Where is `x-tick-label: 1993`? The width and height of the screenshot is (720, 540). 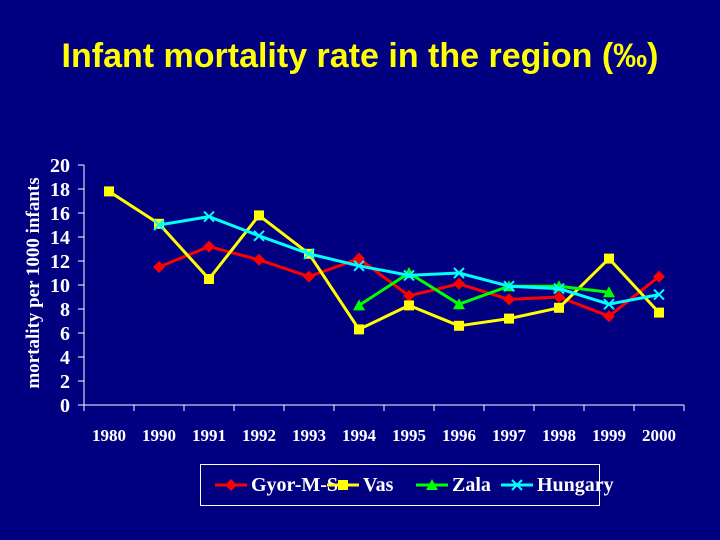
x-tick-label: 1993 is located at coordinates (309, 435).